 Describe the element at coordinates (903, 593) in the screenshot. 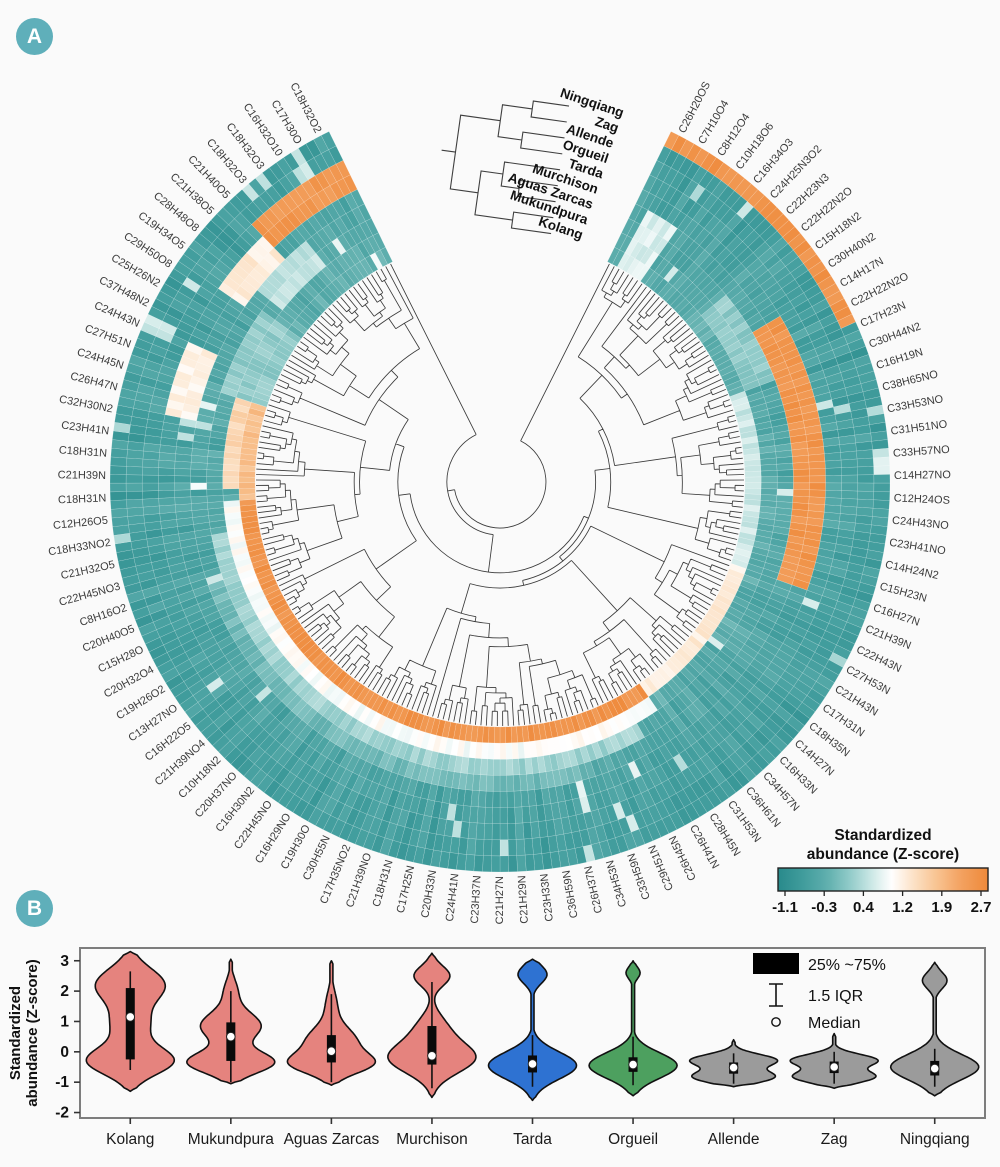

I see `formula-label: C15H23N` at that location.